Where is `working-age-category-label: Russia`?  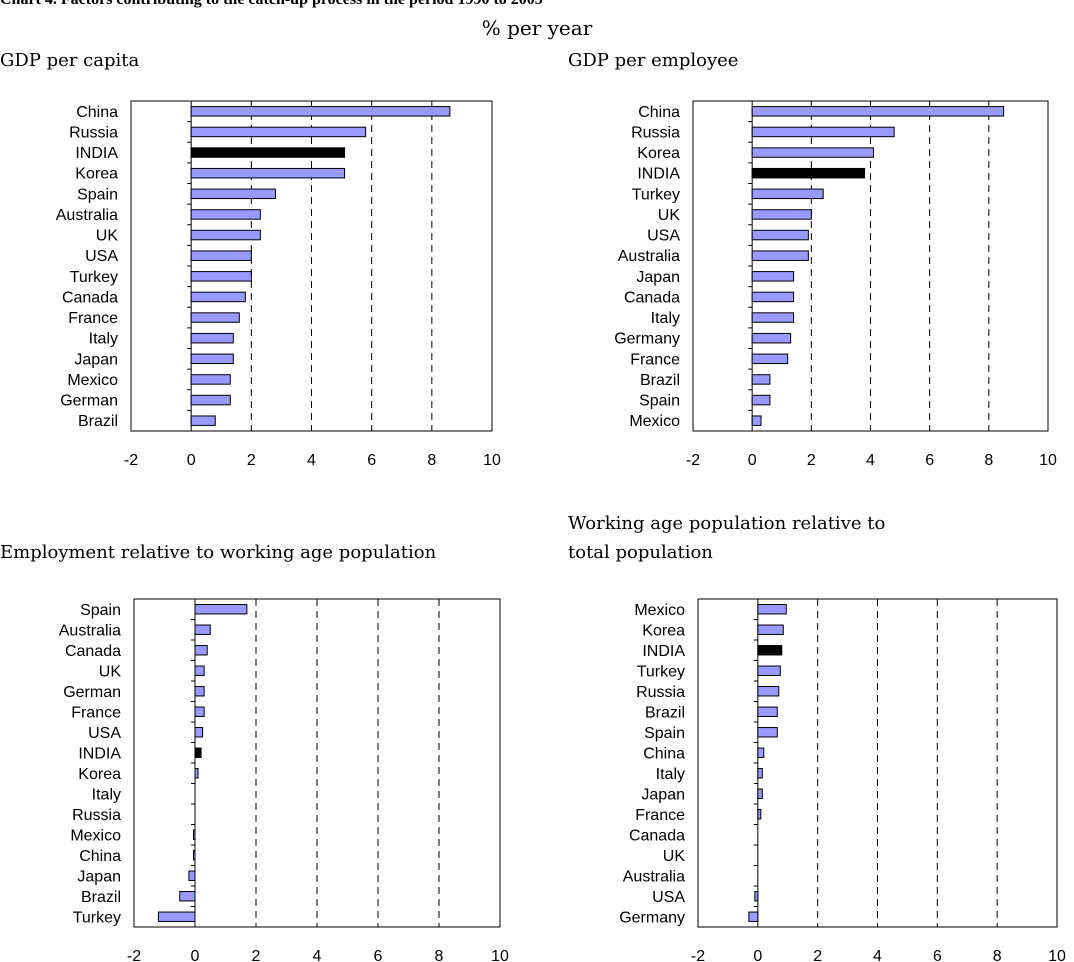 working-age-category-label: Russia is located at coordinates (660, 692).